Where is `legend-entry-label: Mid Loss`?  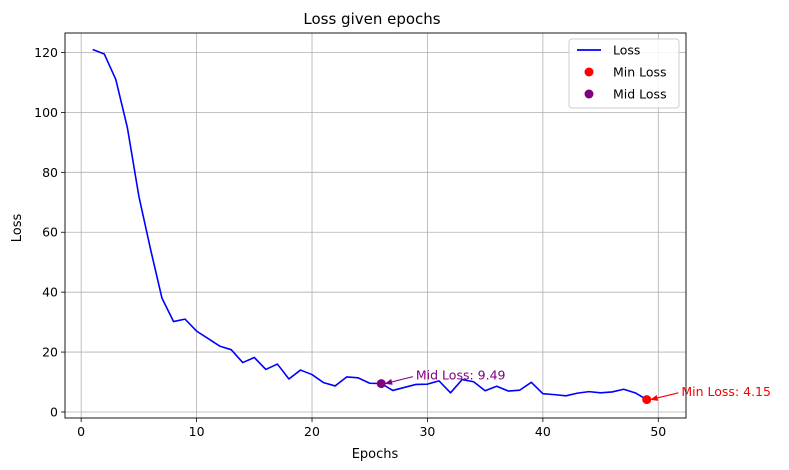 legend-entry-label: Mid Loss is located at coordinates (640, 94).